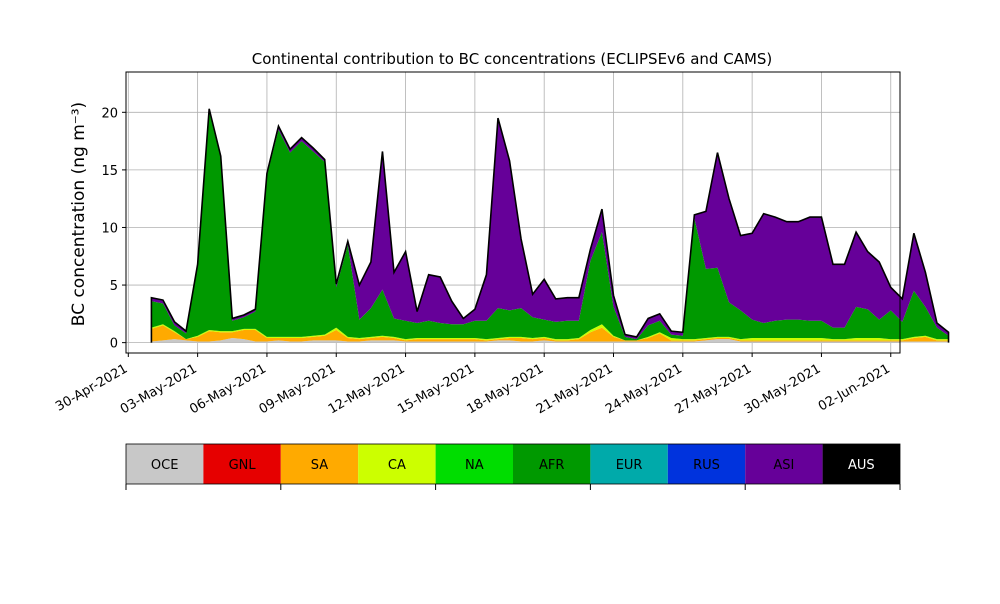 The image size is (1000, 604). I want to click on legend-label: SA, so click(319, 465).